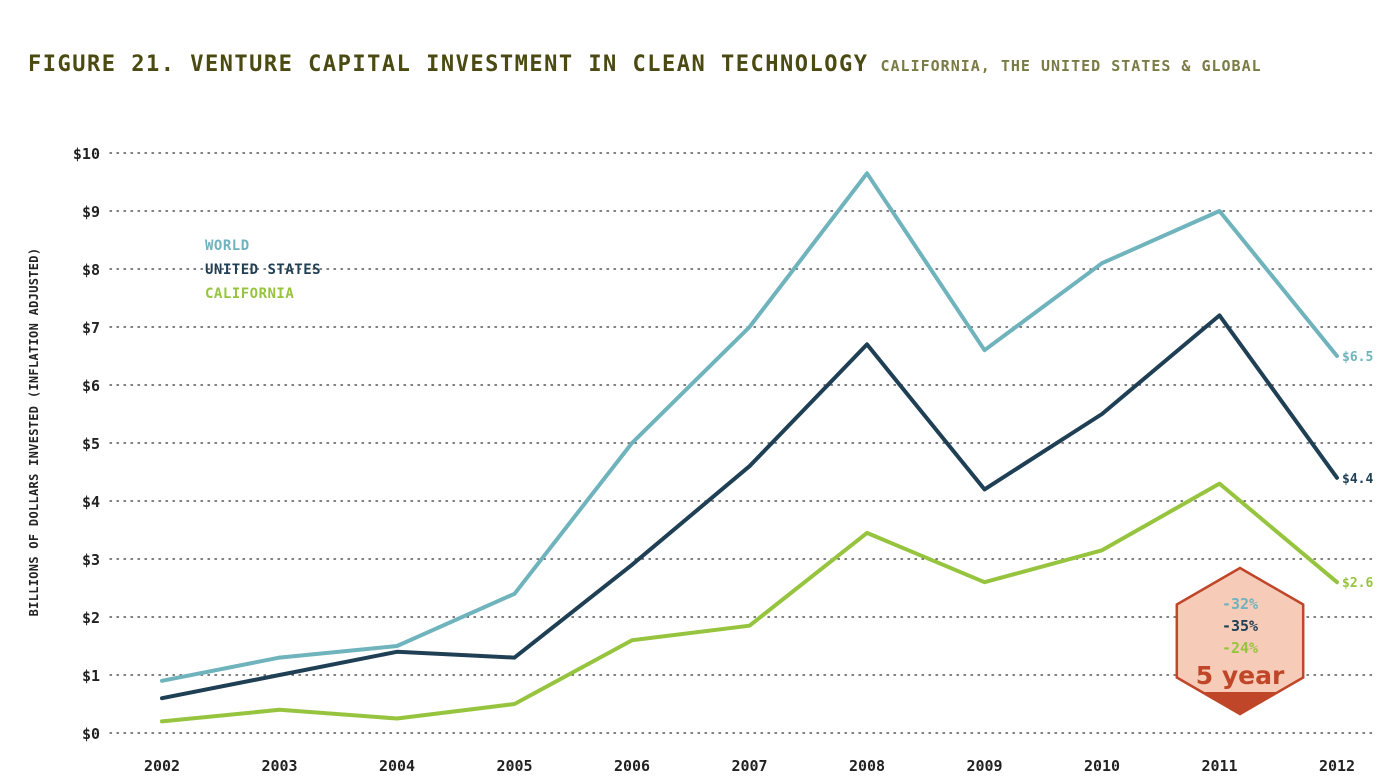 The height and width of the screenshot is (780, 1400). What do you see at coordinates (91, 734) in the screenshot?
I see `y-tick-label: $0` at bounding box center [91, 734].